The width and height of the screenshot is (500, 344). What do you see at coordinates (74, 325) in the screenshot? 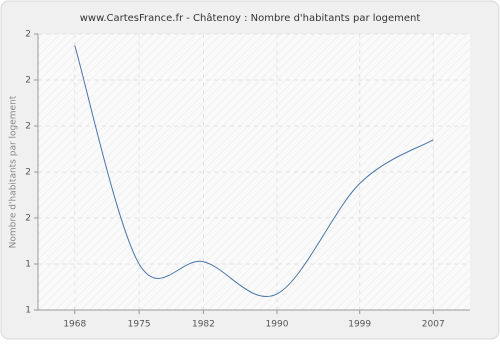
I see `x-tick-label: 1968` at bounding box center [74, 325].